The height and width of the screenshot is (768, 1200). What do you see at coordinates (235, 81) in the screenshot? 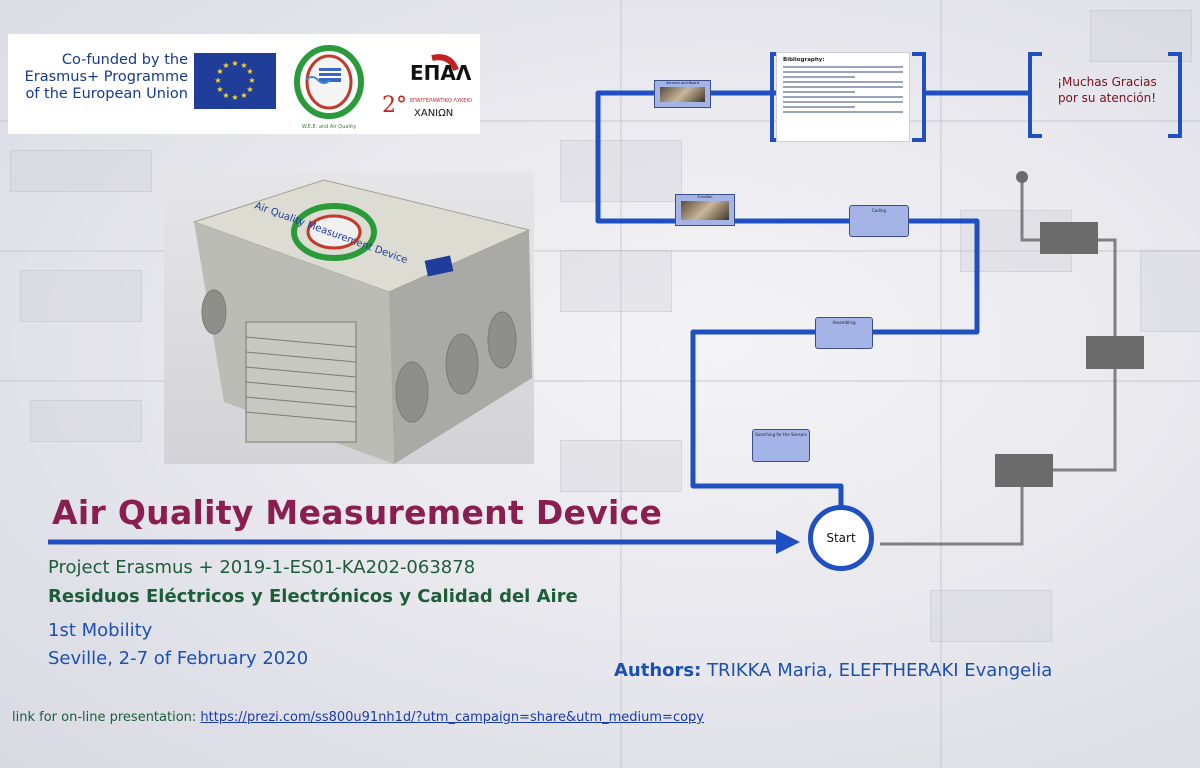
I see `eu-flag-icon: ★ ★★ ★★★ ★★★ ★★★` at bounding box center [235, 81].